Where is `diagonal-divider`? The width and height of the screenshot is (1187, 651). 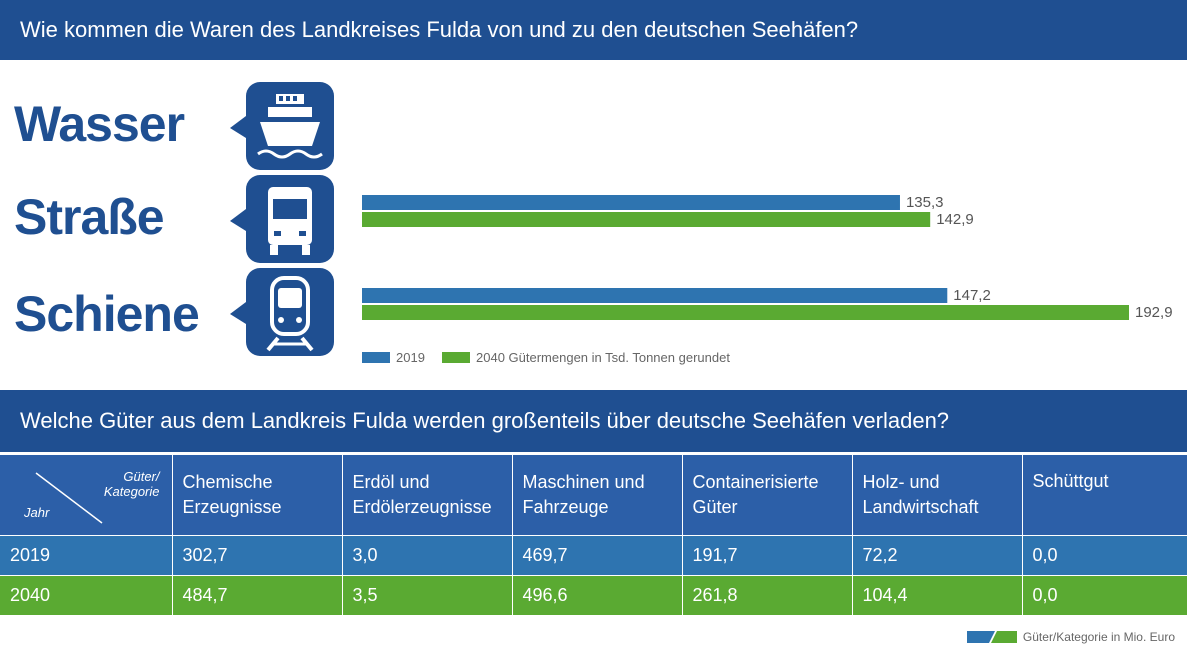
diagonal-divider is located at coordinates (69, 498).